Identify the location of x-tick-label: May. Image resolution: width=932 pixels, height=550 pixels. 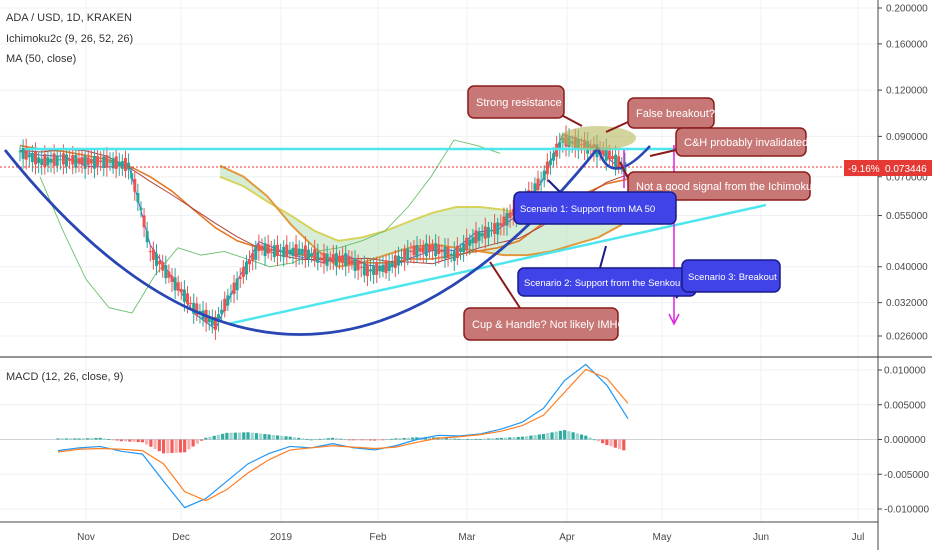
(662, 537).